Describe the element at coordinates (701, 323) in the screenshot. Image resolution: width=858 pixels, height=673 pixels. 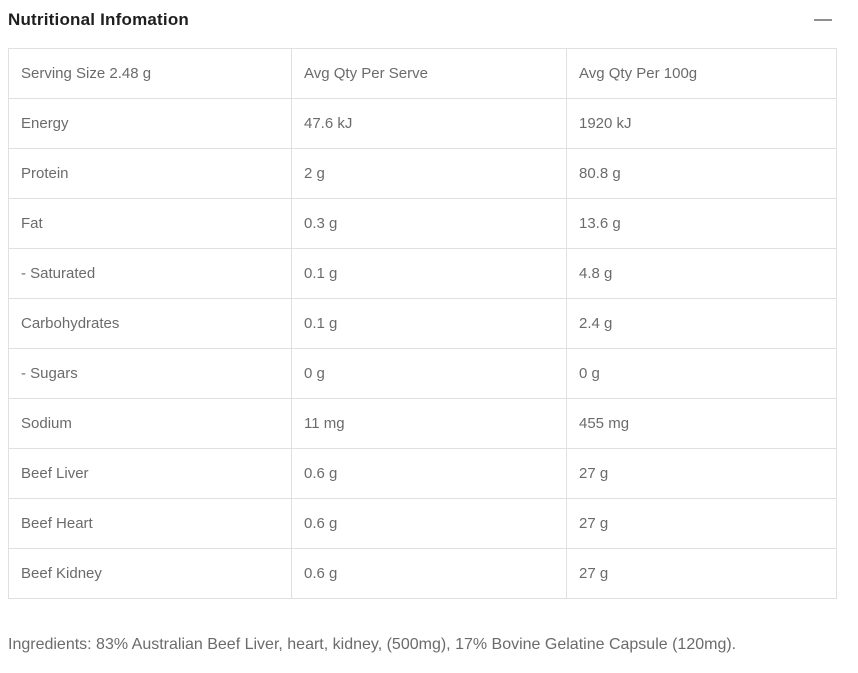
I see `value-per-100g: 2.4 g` at that location.